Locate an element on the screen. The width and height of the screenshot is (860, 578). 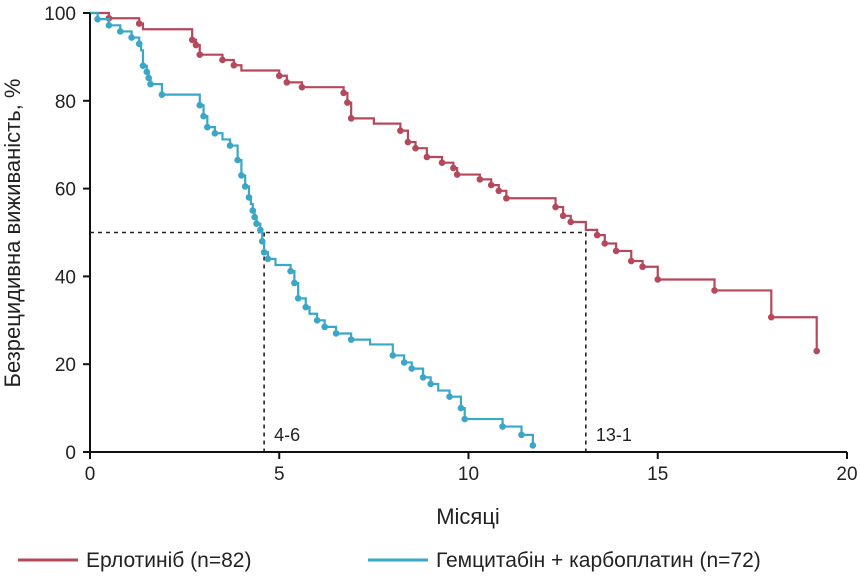
x-tick-label: 15 is located at coordinates (657, 474).